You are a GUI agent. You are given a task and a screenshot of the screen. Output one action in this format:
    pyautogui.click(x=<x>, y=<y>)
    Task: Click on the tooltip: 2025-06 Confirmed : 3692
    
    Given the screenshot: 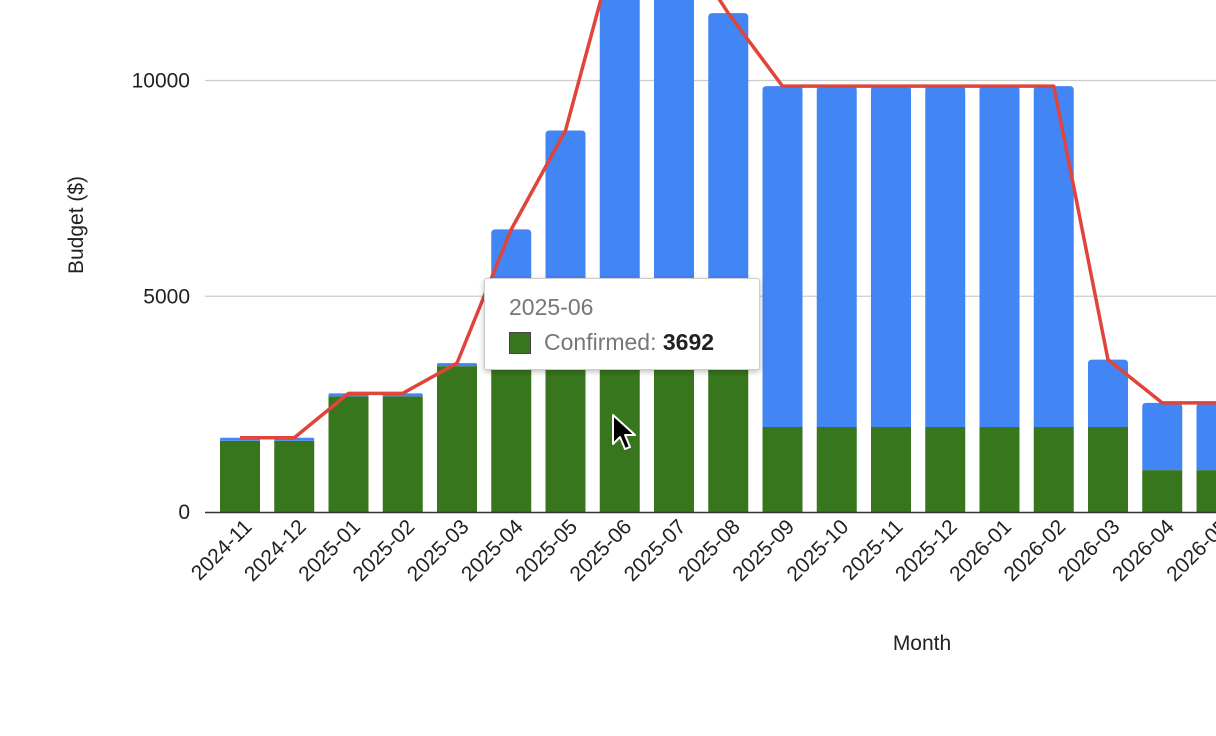 What is the action you would take?
    pyautogui.click(x=622, y=324)
    